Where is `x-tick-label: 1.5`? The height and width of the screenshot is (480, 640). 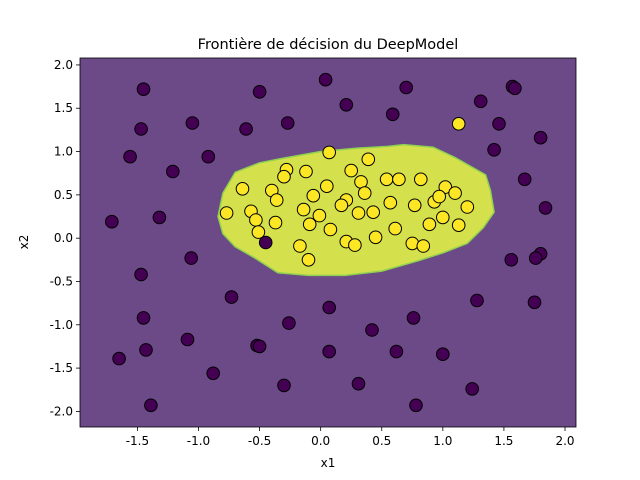 x-tick-label: 1.5 is located at coordinates (503, 441).